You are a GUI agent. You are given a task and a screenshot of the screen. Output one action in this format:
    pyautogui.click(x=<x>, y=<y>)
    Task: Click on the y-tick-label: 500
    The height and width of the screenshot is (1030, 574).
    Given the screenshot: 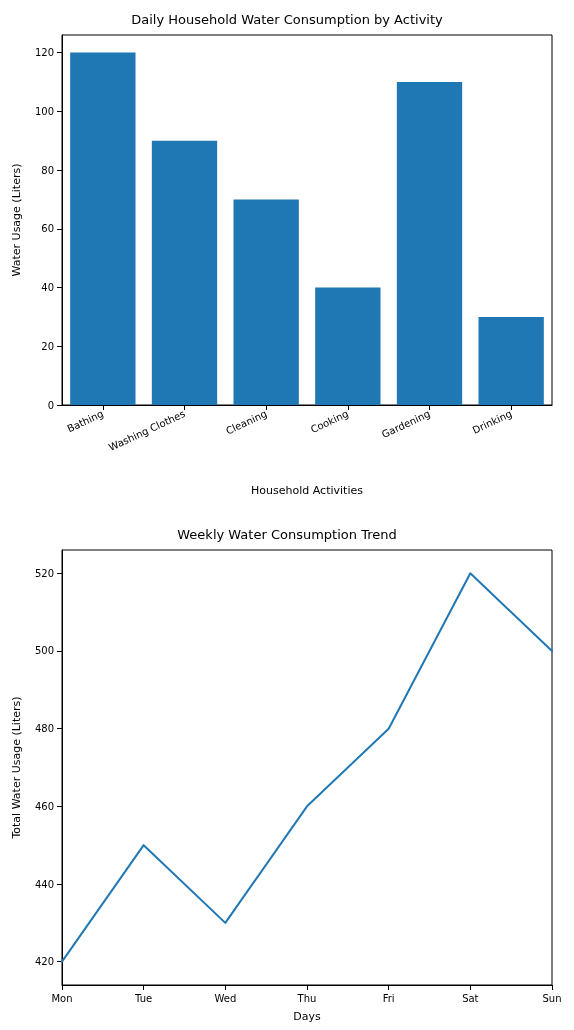 What is the action you would take?
    pyautogui.click(x=44, y=651)
    